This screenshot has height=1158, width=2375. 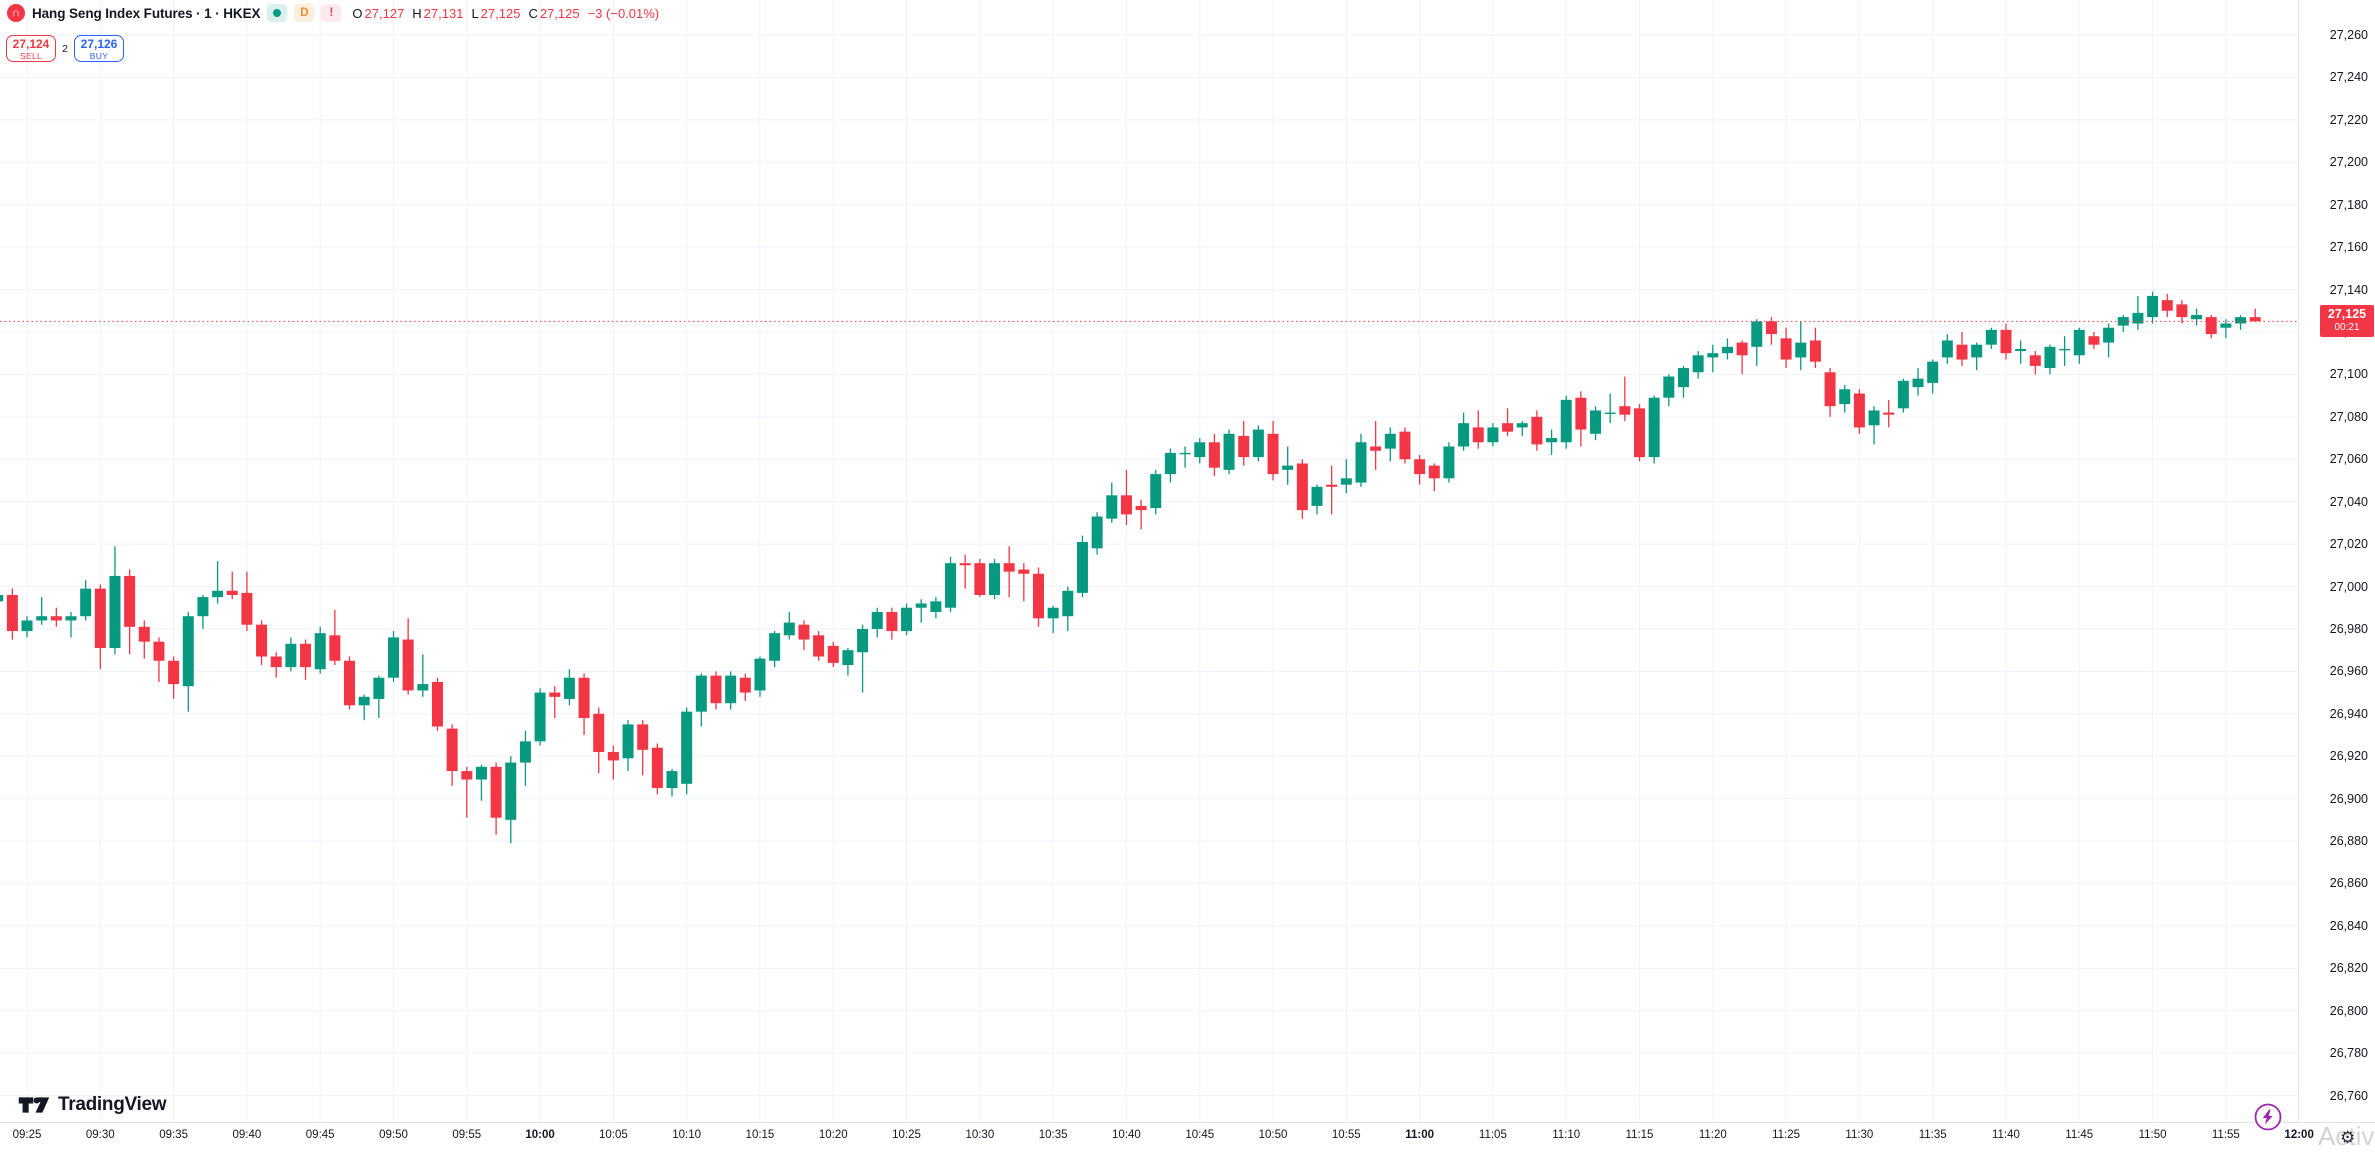 I want to click on os-watermark-text: Activ, so click(x=2346, y=1136).